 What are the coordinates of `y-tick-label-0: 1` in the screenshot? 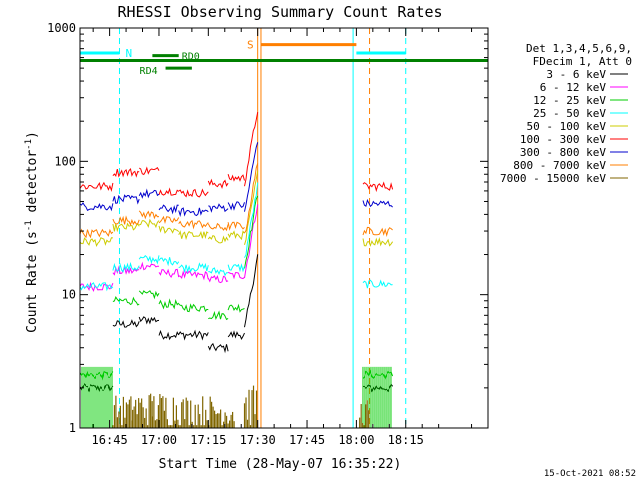 It's located at (72, 428).